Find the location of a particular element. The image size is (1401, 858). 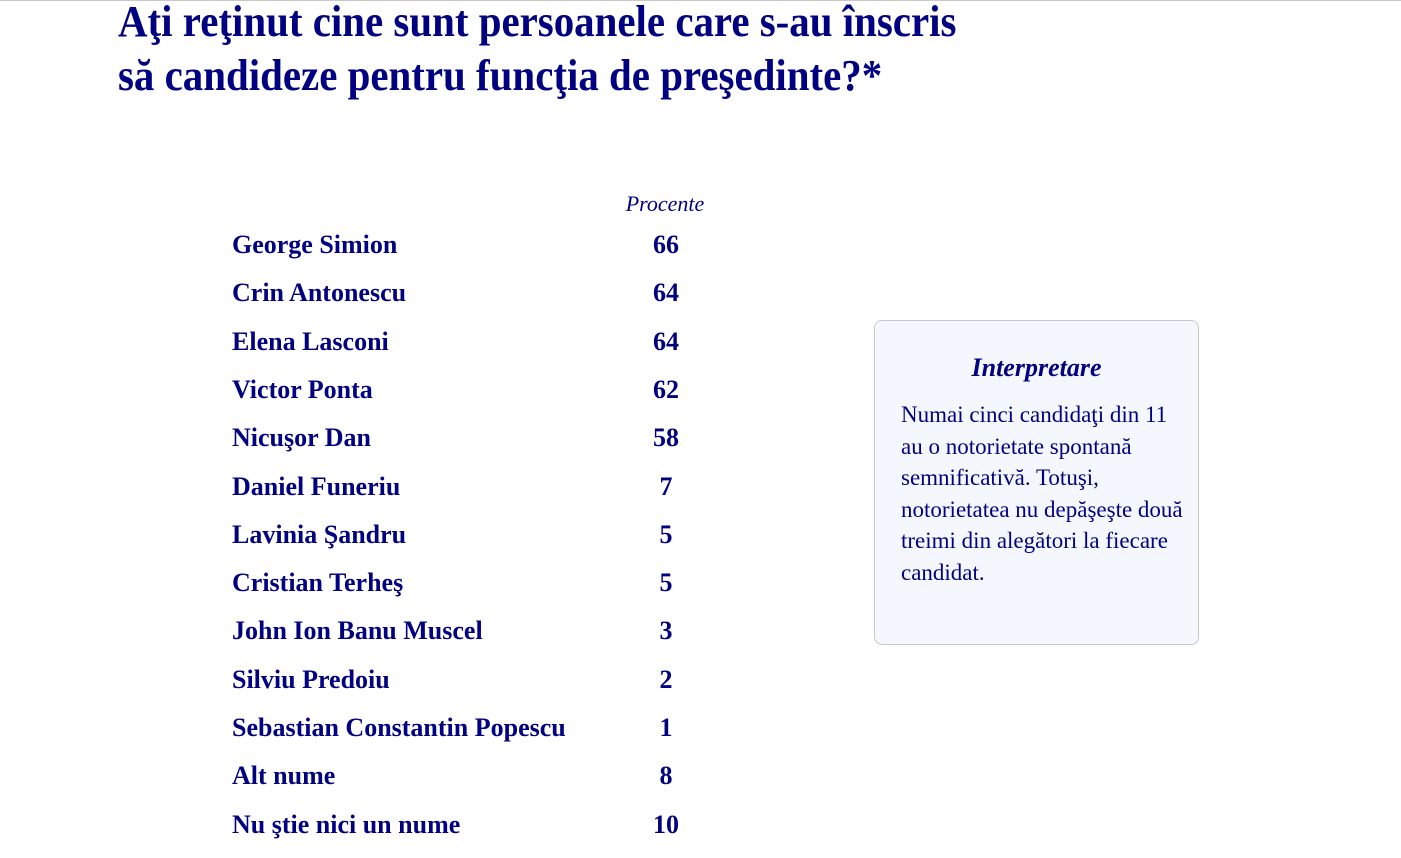

candidate-name: Nicuşor Dan is located at coordinates (301, 438).